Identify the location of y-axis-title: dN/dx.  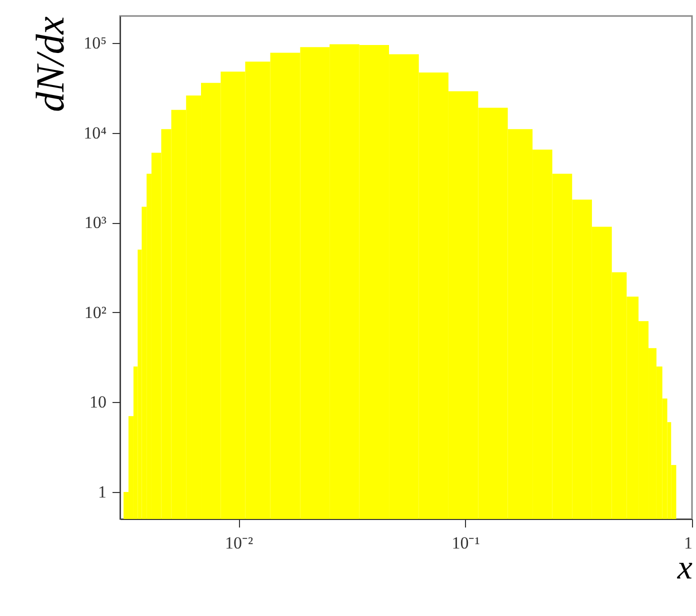
(50, 64).